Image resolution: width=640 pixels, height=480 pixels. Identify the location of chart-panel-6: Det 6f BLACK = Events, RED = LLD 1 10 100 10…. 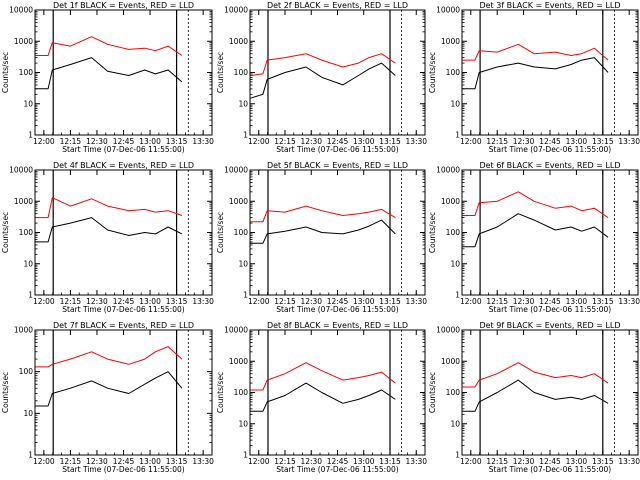
(534, 237).